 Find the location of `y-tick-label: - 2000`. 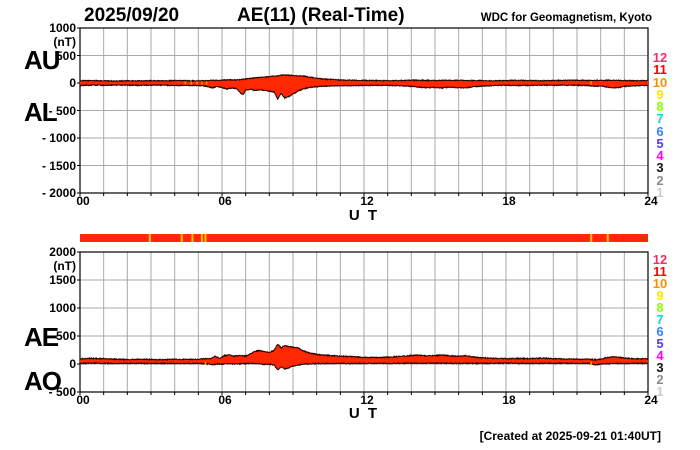

y-tick-label: - 2000 is located at coordinates (58, 193).